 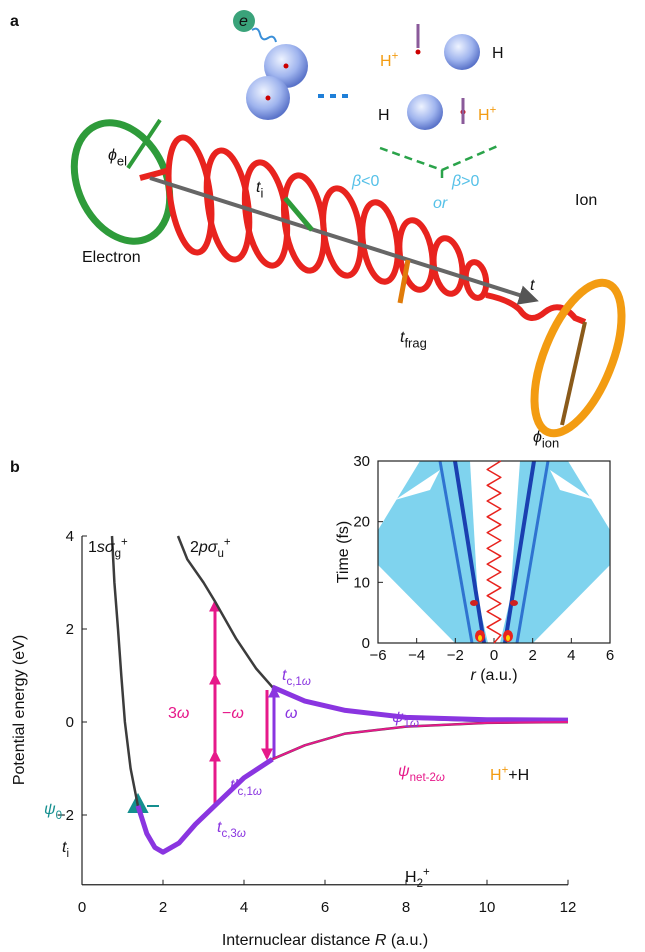 I want to click on y-axis-label: Potential energy (eV), so click(x=19, y=710).